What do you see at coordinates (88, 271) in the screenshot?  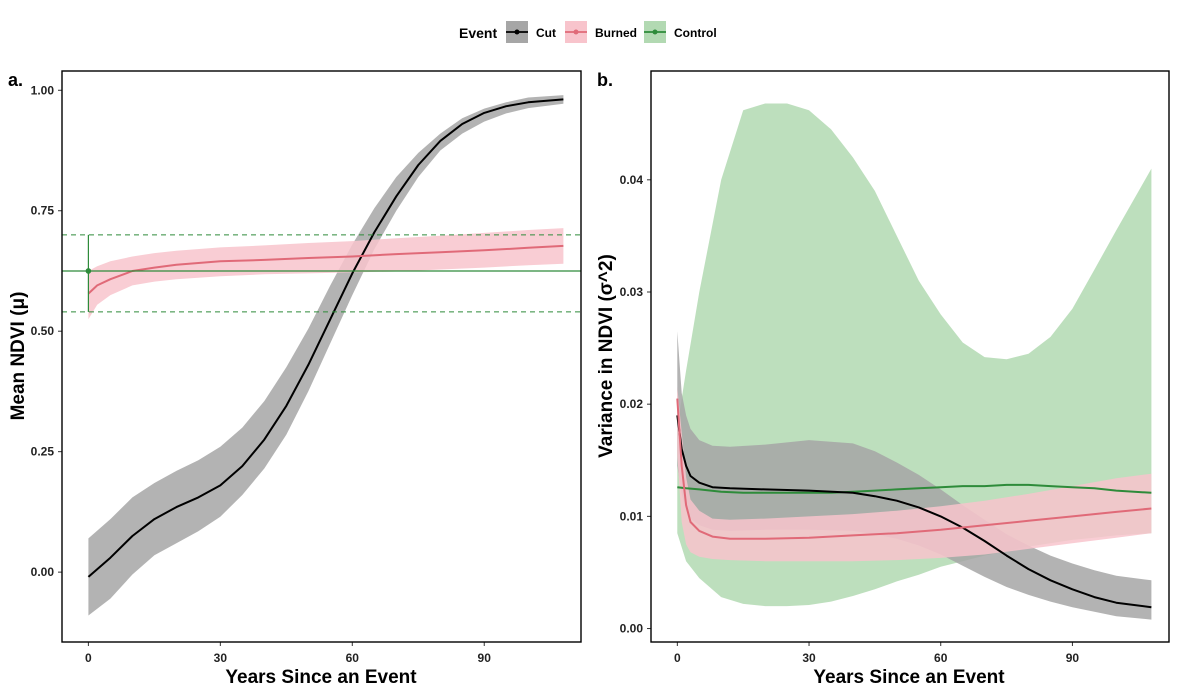 I see `panel-a-point-control` at bounding box center [88, 271].